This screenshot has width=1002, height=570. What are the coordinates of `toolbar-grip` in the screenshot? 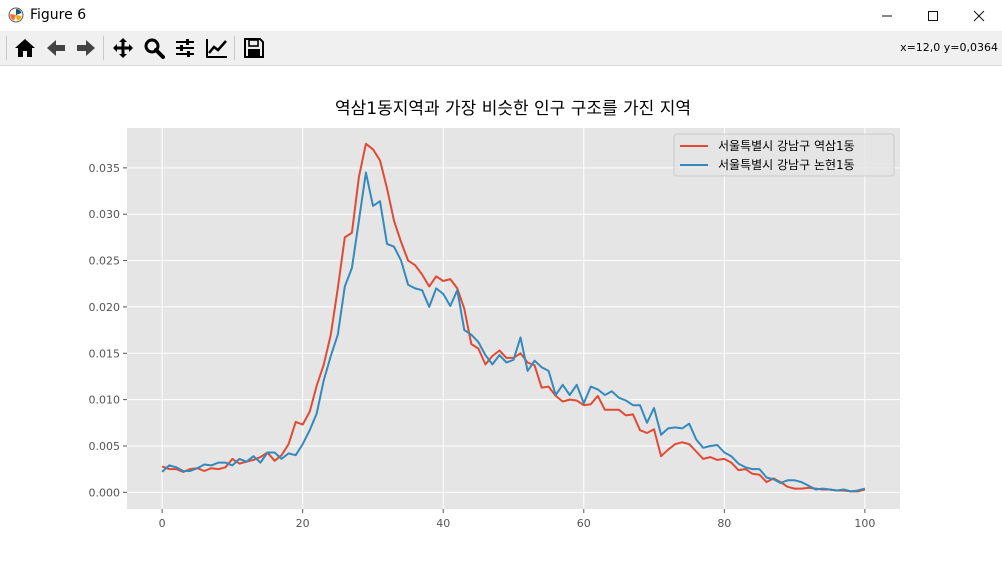 It's located at (6, 48).